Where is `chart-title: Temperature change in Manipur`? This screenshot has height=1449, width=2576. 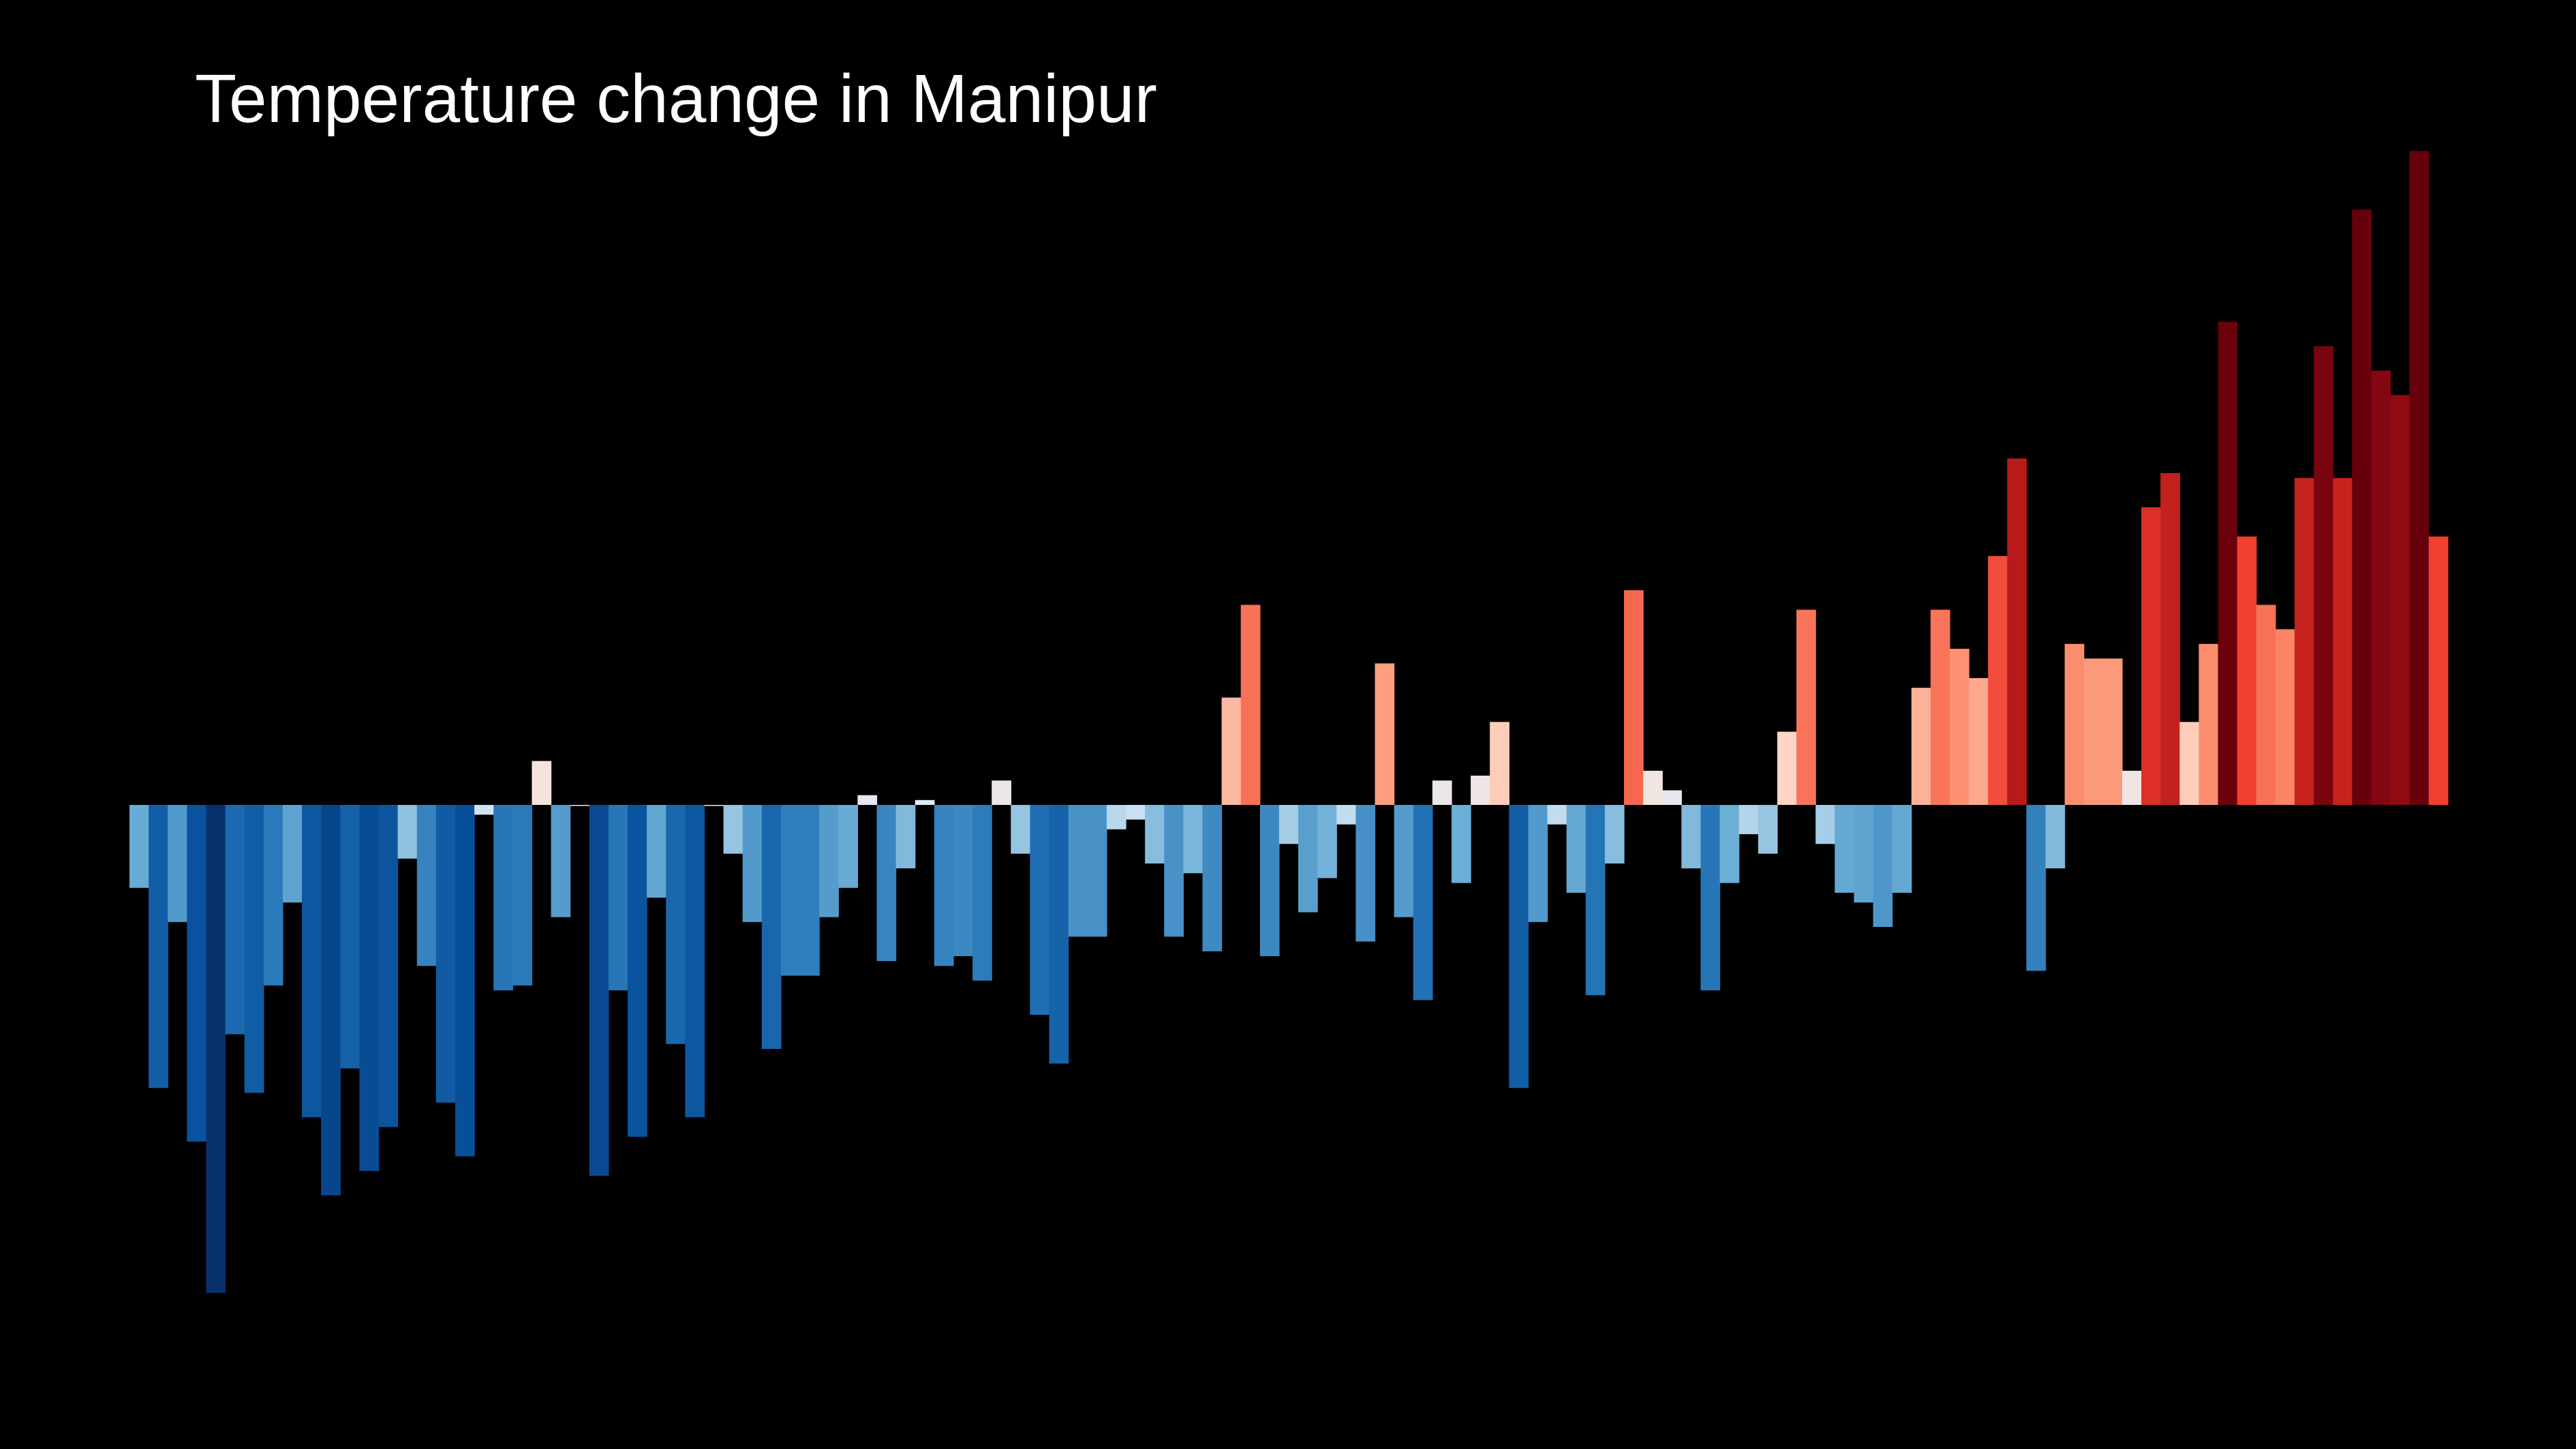
chart-title: Temperature change in Manipur is located at coordinates (676, 99).